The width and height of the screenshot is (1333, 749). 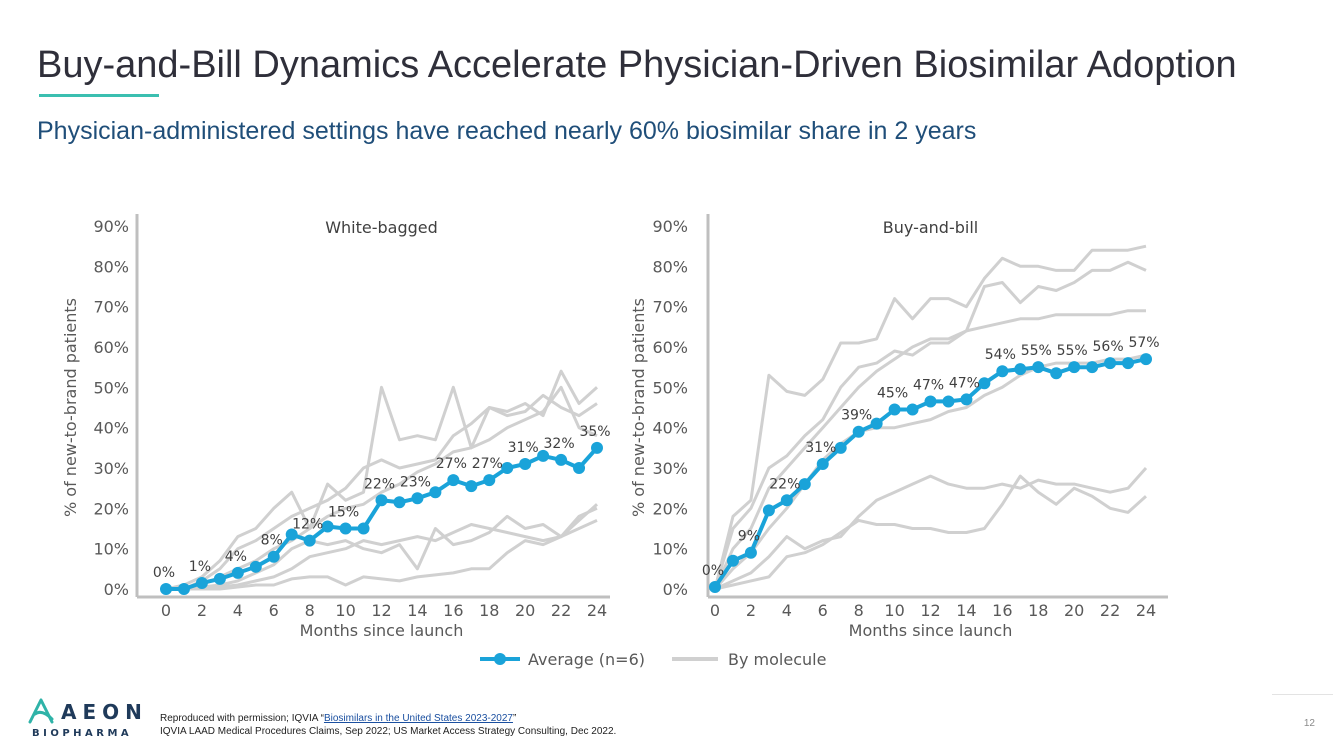 What do you see at coordinates (307, 525) in the screenshot?
I see `average-data-label: 12%` at bounding box center [307, 525].